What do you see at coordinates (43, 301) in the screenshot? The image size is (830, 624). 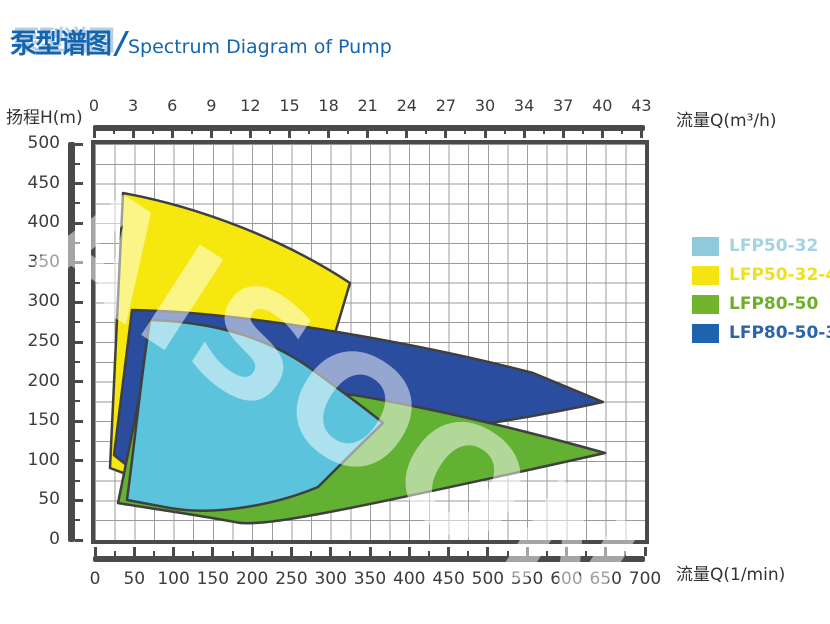 I see `y-axis-tick-label: 300` at bounding box center [43, 301].